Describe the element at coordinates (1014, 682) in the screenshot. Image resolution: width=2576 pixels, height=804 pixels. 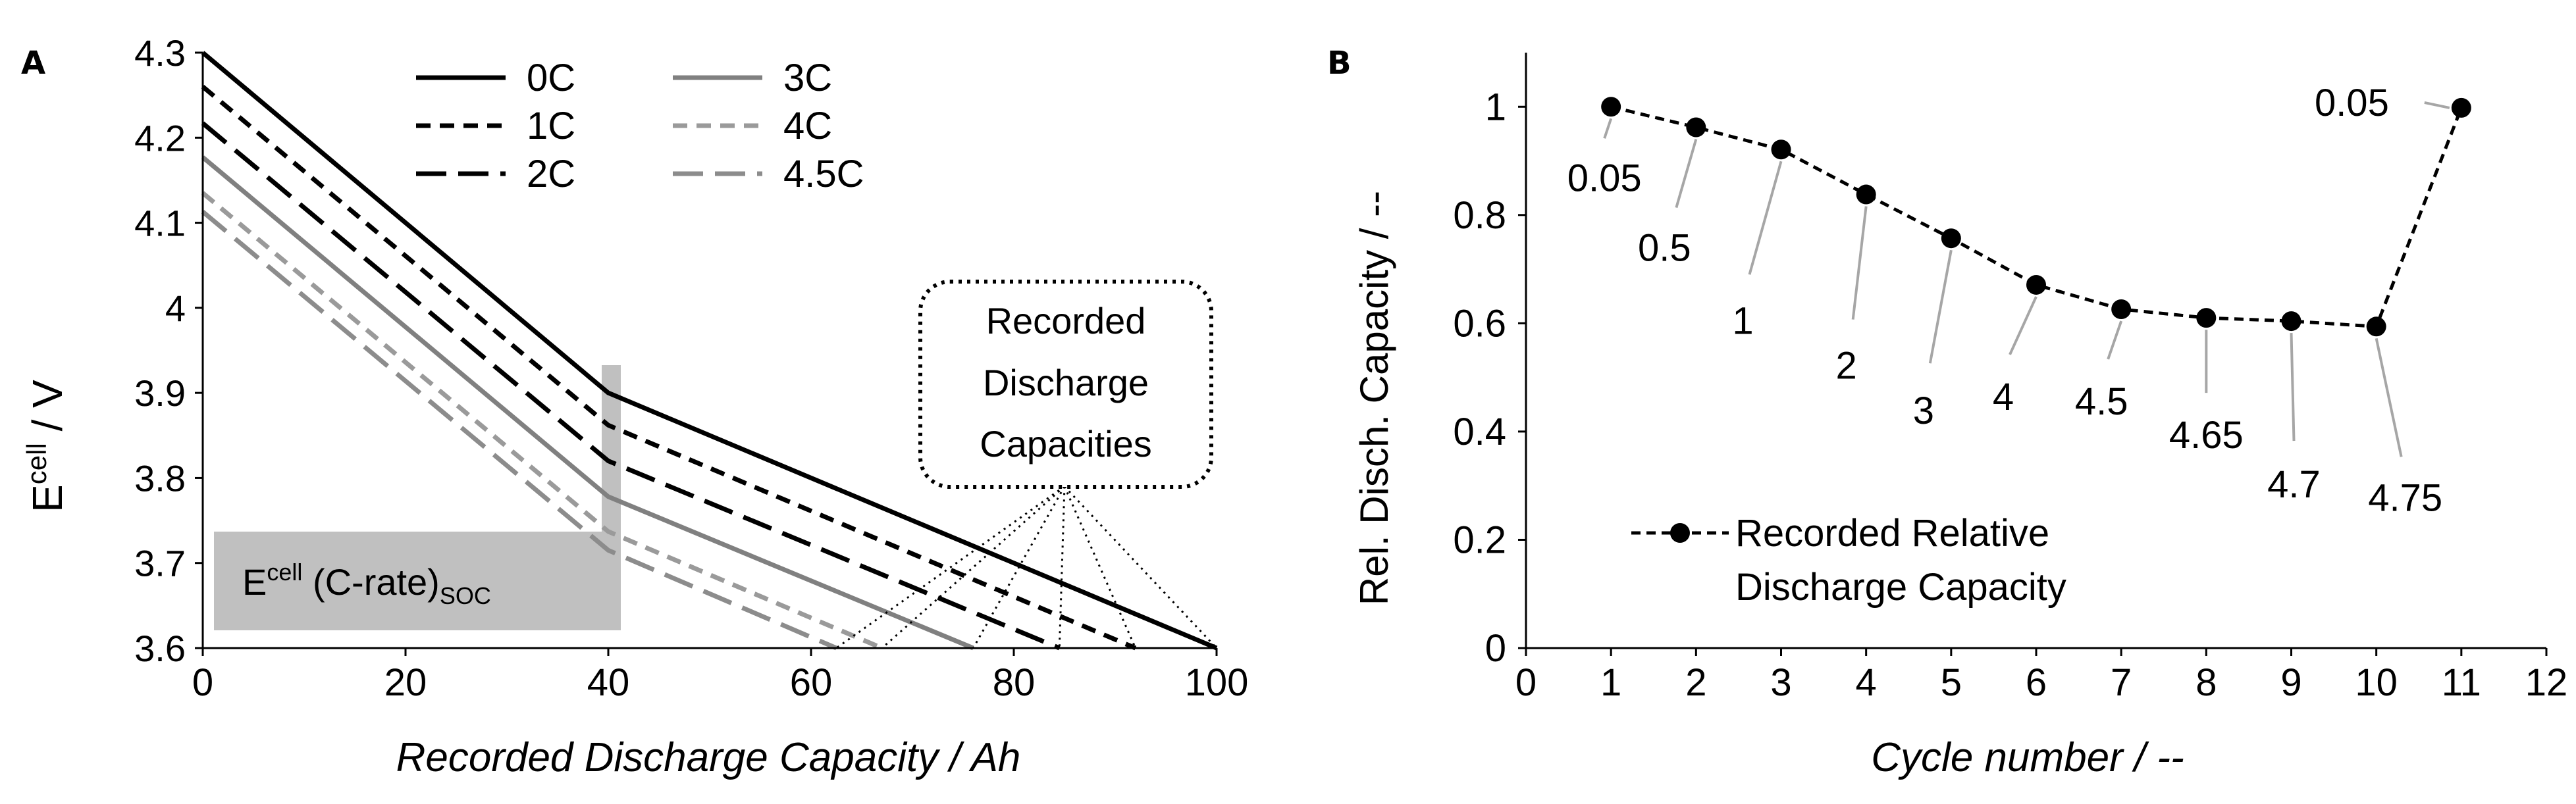
I see `x-tick-label: 80` at that location.